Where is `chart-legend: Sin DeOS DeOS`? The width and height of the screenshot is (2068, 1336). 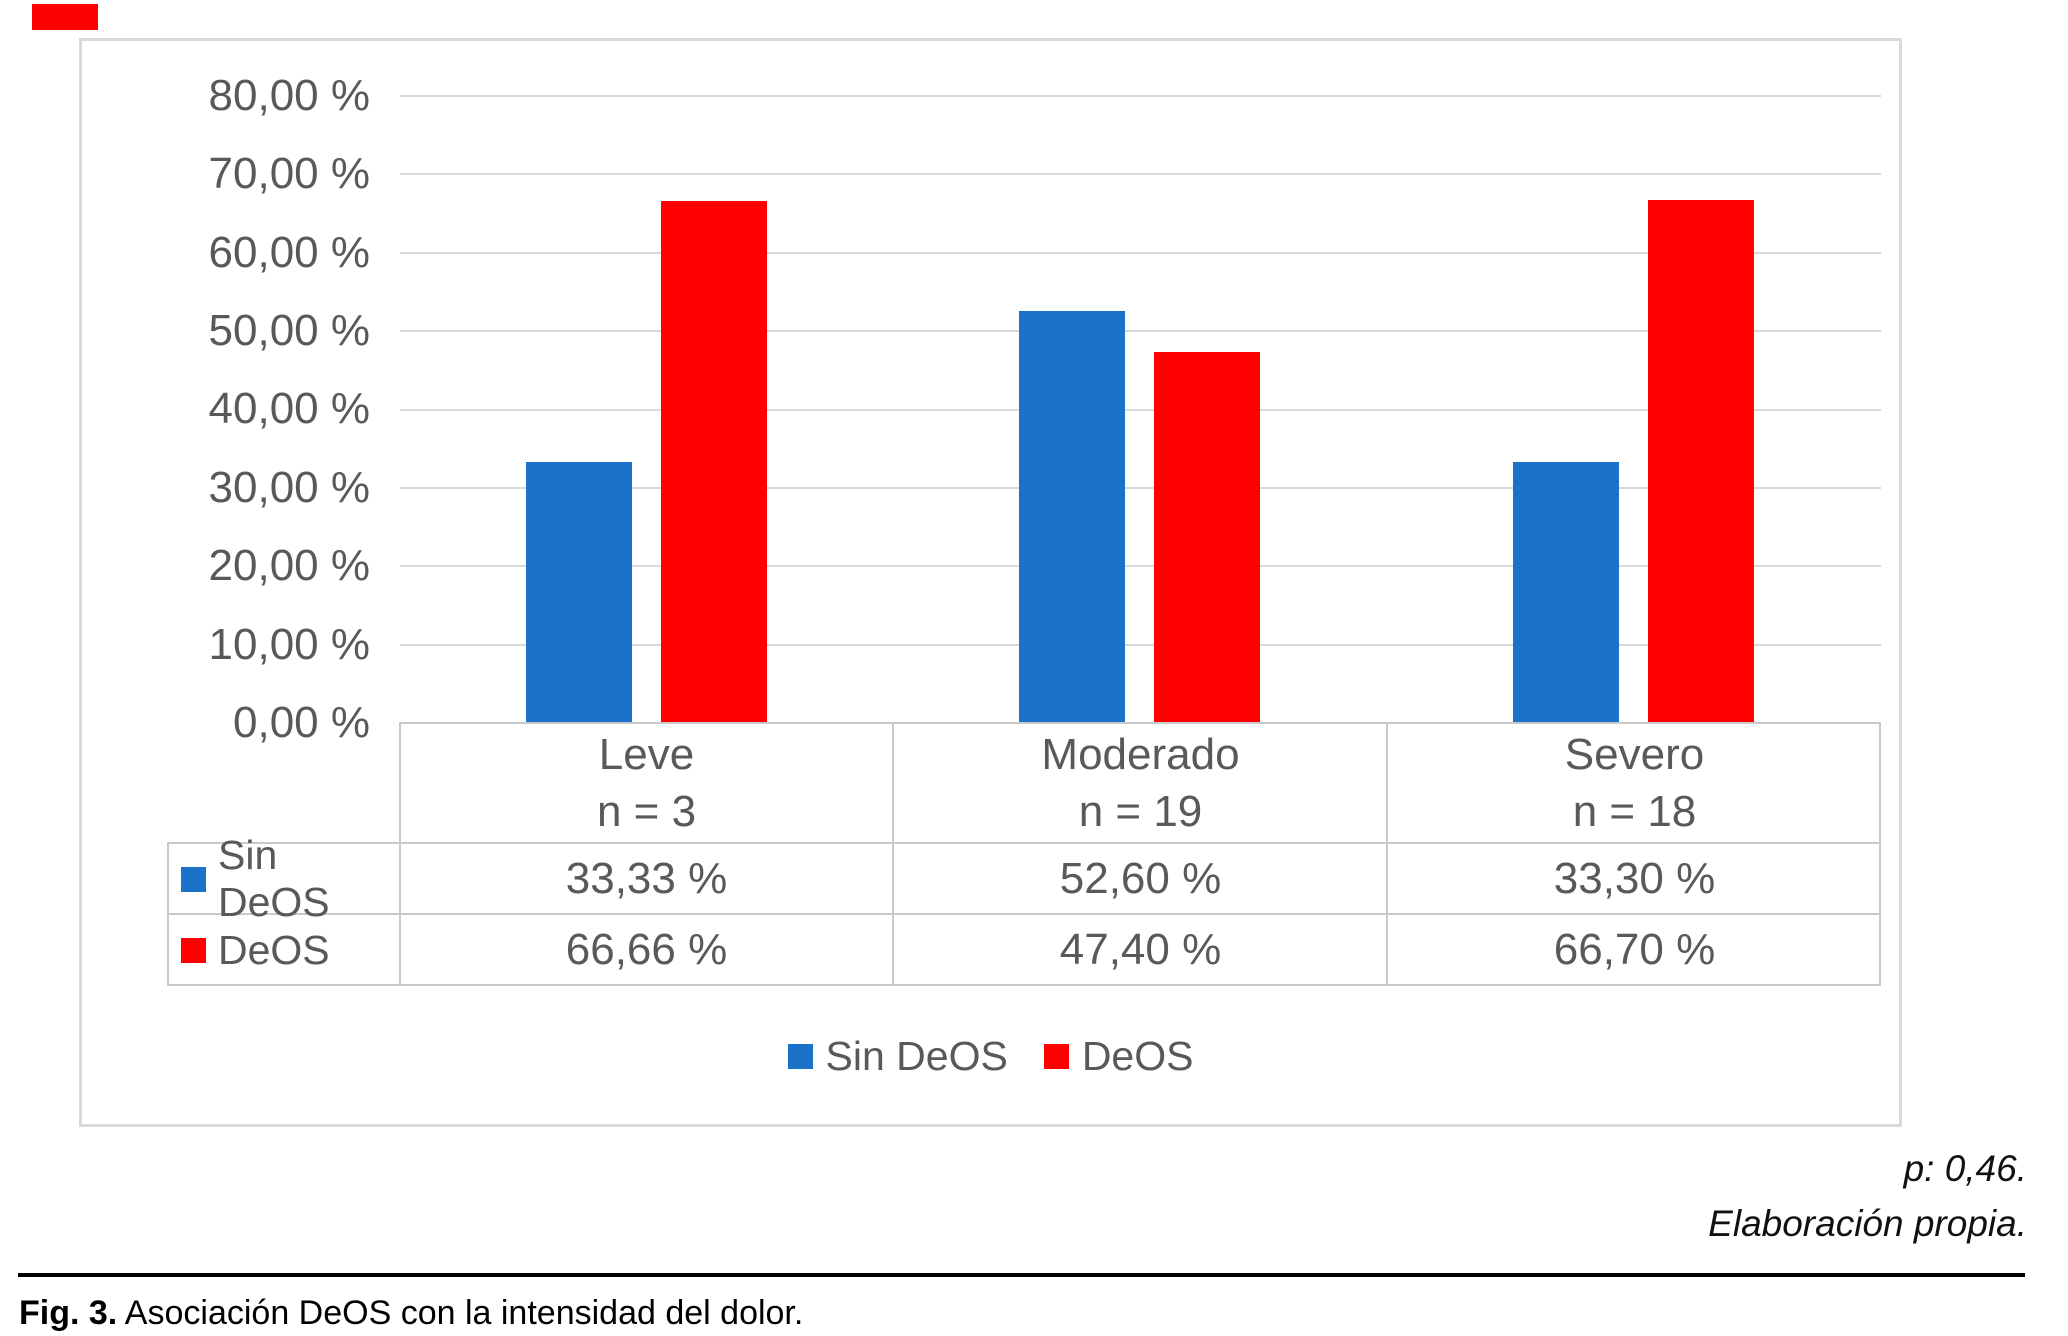
chart-legend: Sin DeOS DeOS is located at coordinates (990, 1056).